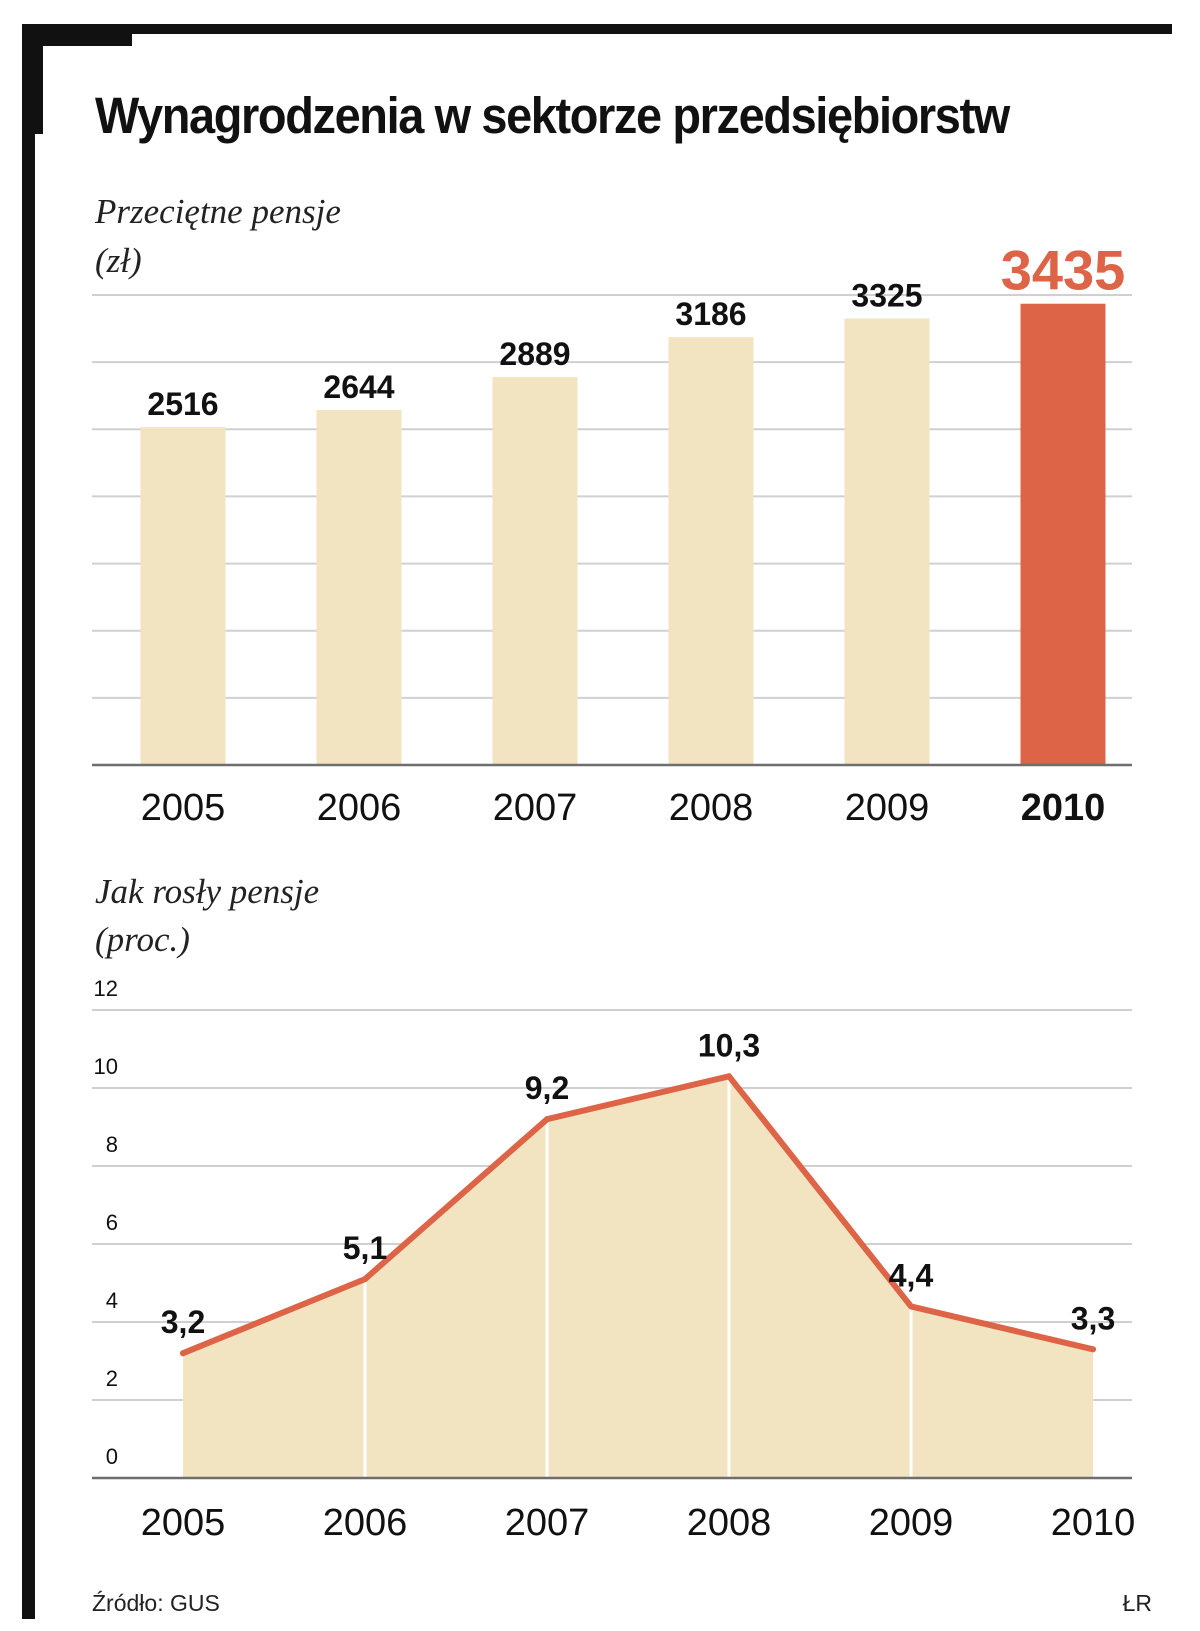 Image resolution: width=1200 pixels, height=1631 pixels. Describe the element at coordinates (142, 939) in the screenshot. I see `line-chart-unit: (proc.)` at that location.